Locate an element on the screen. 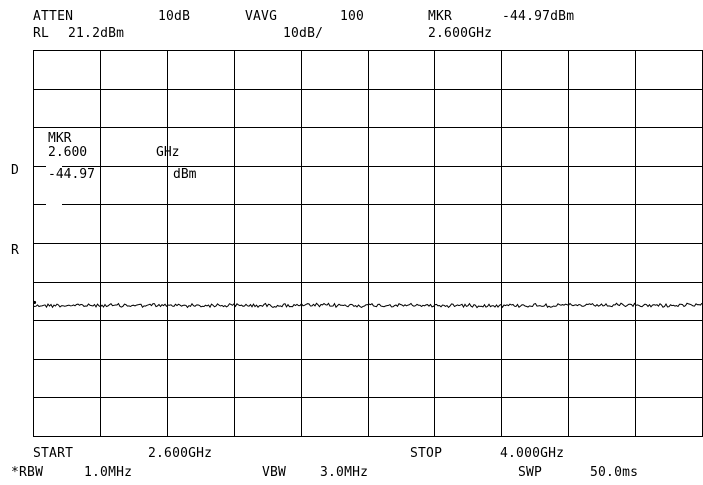 Image resolution: width=703 pixels, height=485 pixels. atten-value: 10dB is located at coordinates (174, 16).